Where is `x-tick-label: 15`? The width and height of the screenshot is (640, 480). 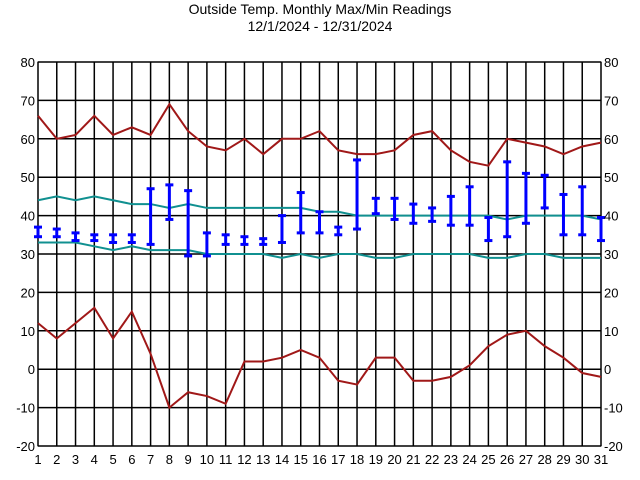
x-tick-label: 15 is located at coordinates (300, 459).